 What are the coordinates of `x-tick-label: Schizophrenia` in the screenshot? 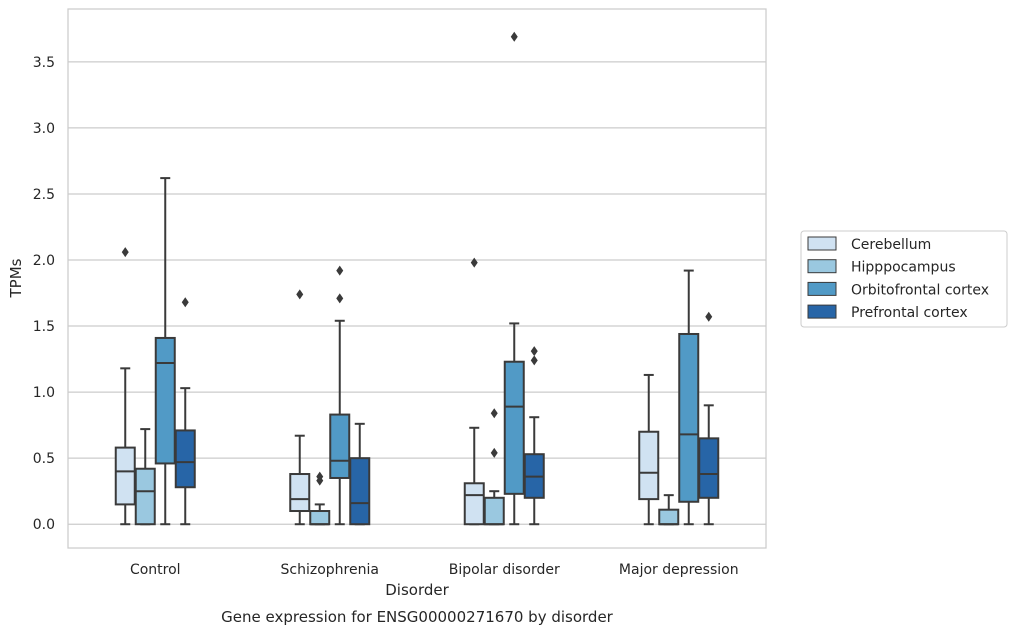 It's located at (330, 570).